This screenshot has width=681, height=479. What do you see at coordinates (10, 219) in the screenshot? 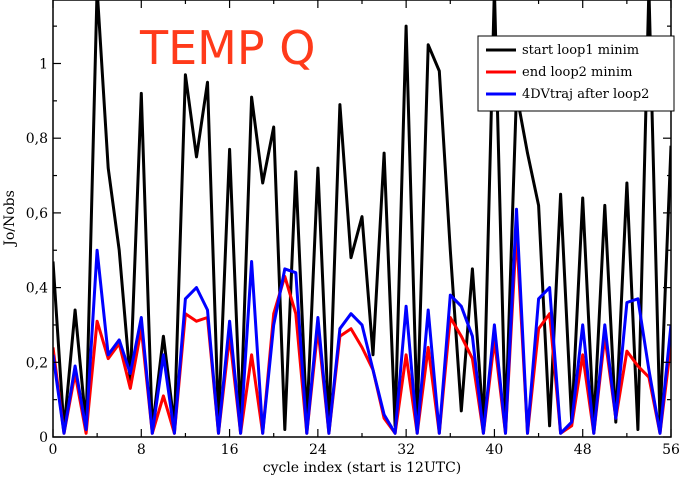
I see `y-axis-label: Jo/Nobs` at bounding box center [10, 219].